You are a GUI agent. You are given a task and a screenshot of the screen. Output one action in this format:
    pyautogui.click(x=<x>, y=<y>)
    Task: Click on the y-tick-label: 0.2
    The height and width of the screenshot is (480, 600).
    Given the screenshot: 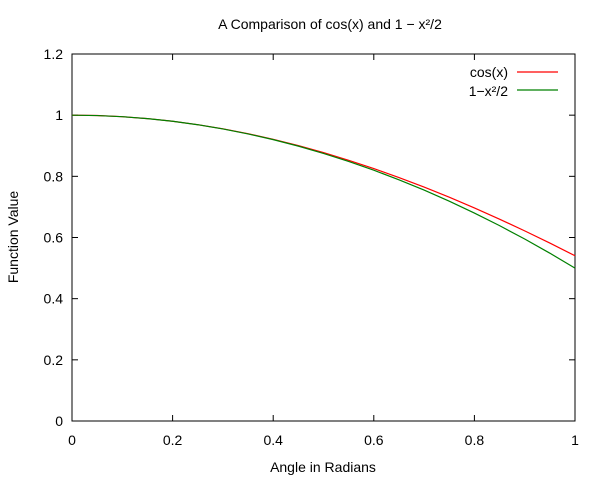 What is the action you would take?
    pyautogui.click(x=54, y=360)
    